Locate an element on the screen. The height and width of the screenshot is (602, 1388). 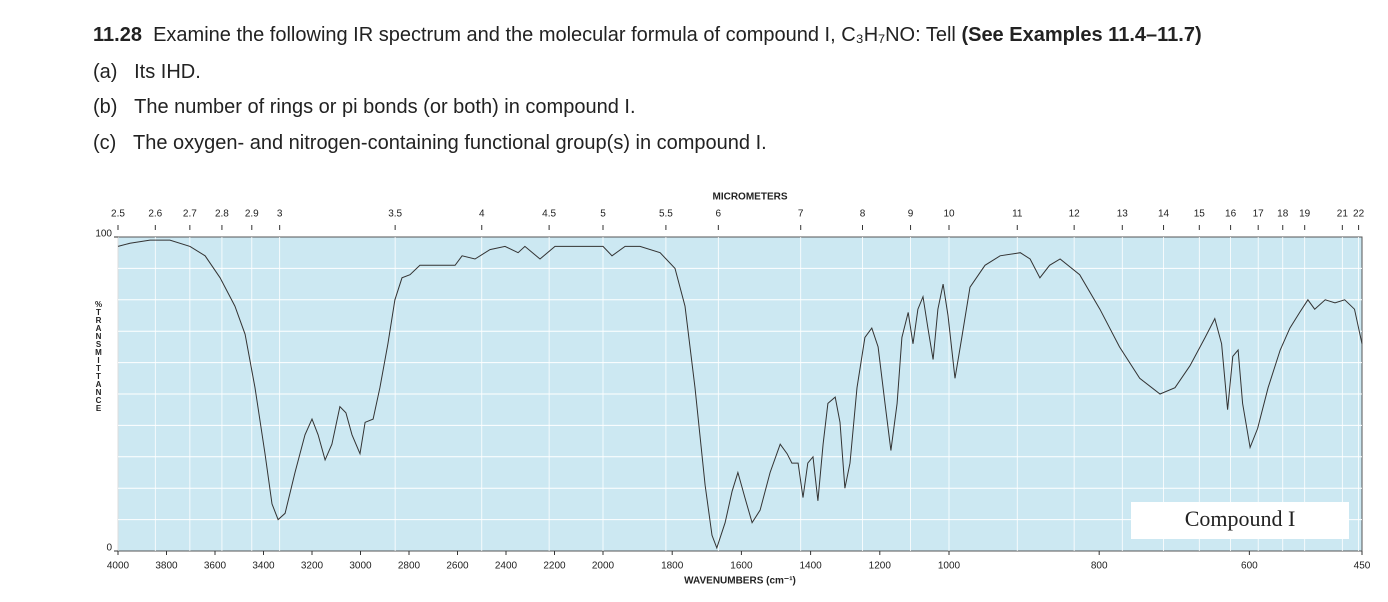
x-tick-label: 2800 is located at coordinates (409, 566).